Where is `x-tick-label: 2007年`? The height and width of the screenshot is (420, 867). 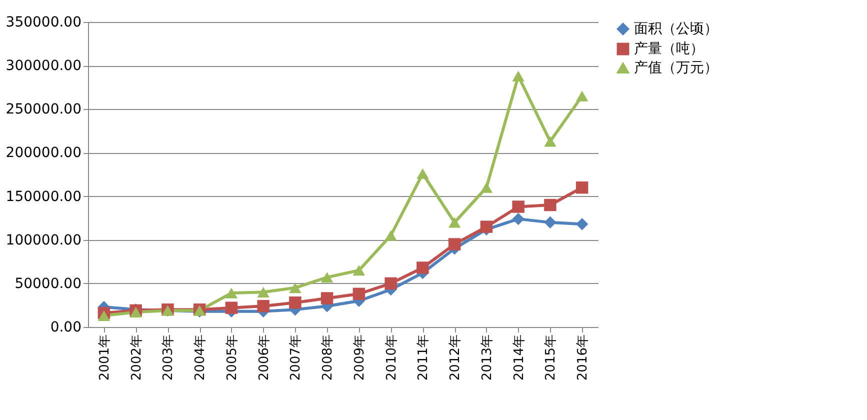
x-tick-label: 2007年 is located at coordinates (296, 357).